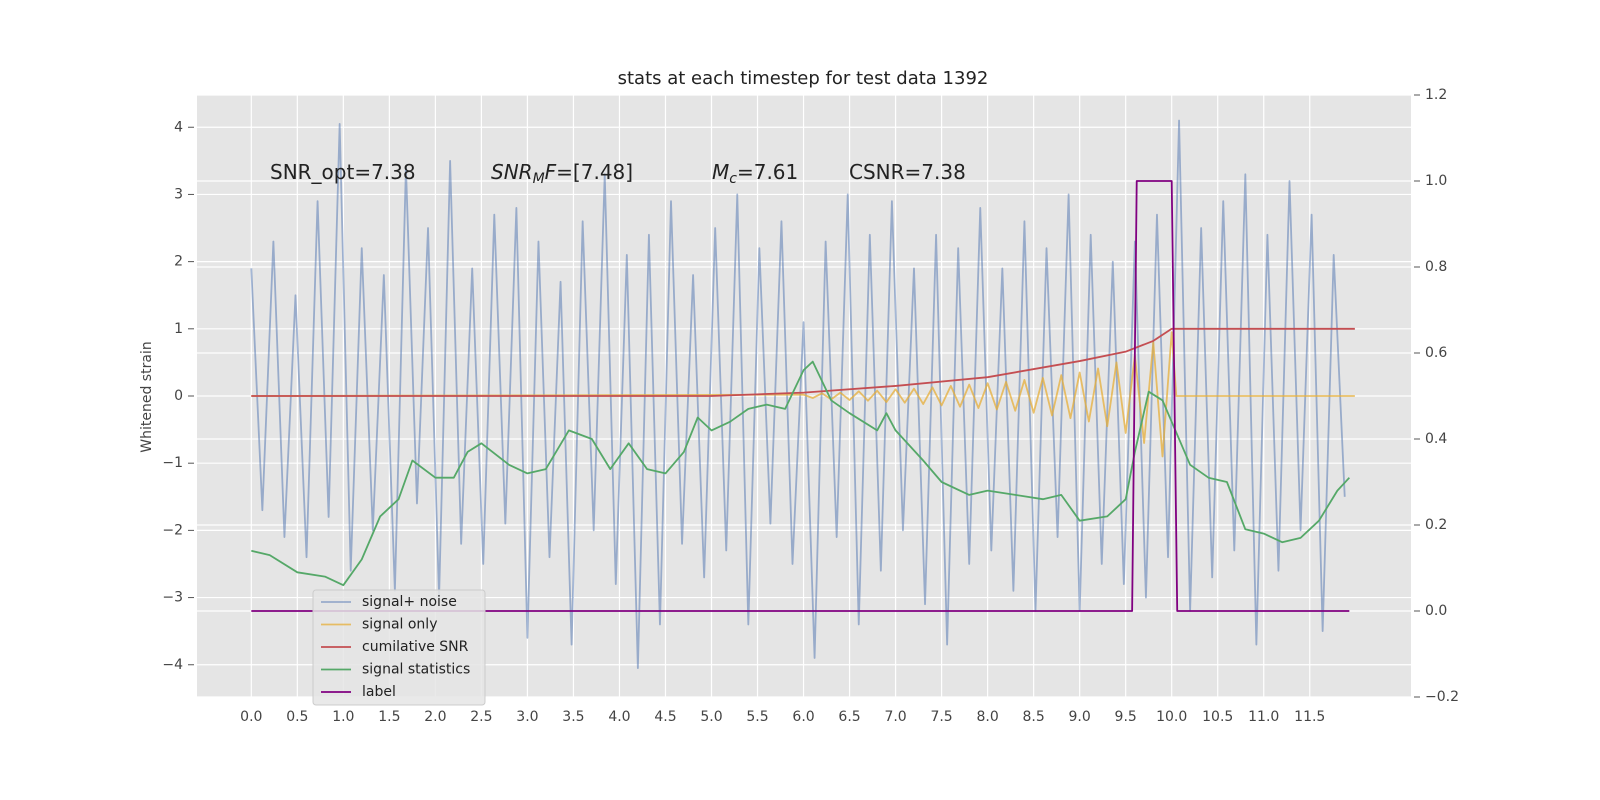  I want to click on annotation: Mc=7.61, so click(755, 174).